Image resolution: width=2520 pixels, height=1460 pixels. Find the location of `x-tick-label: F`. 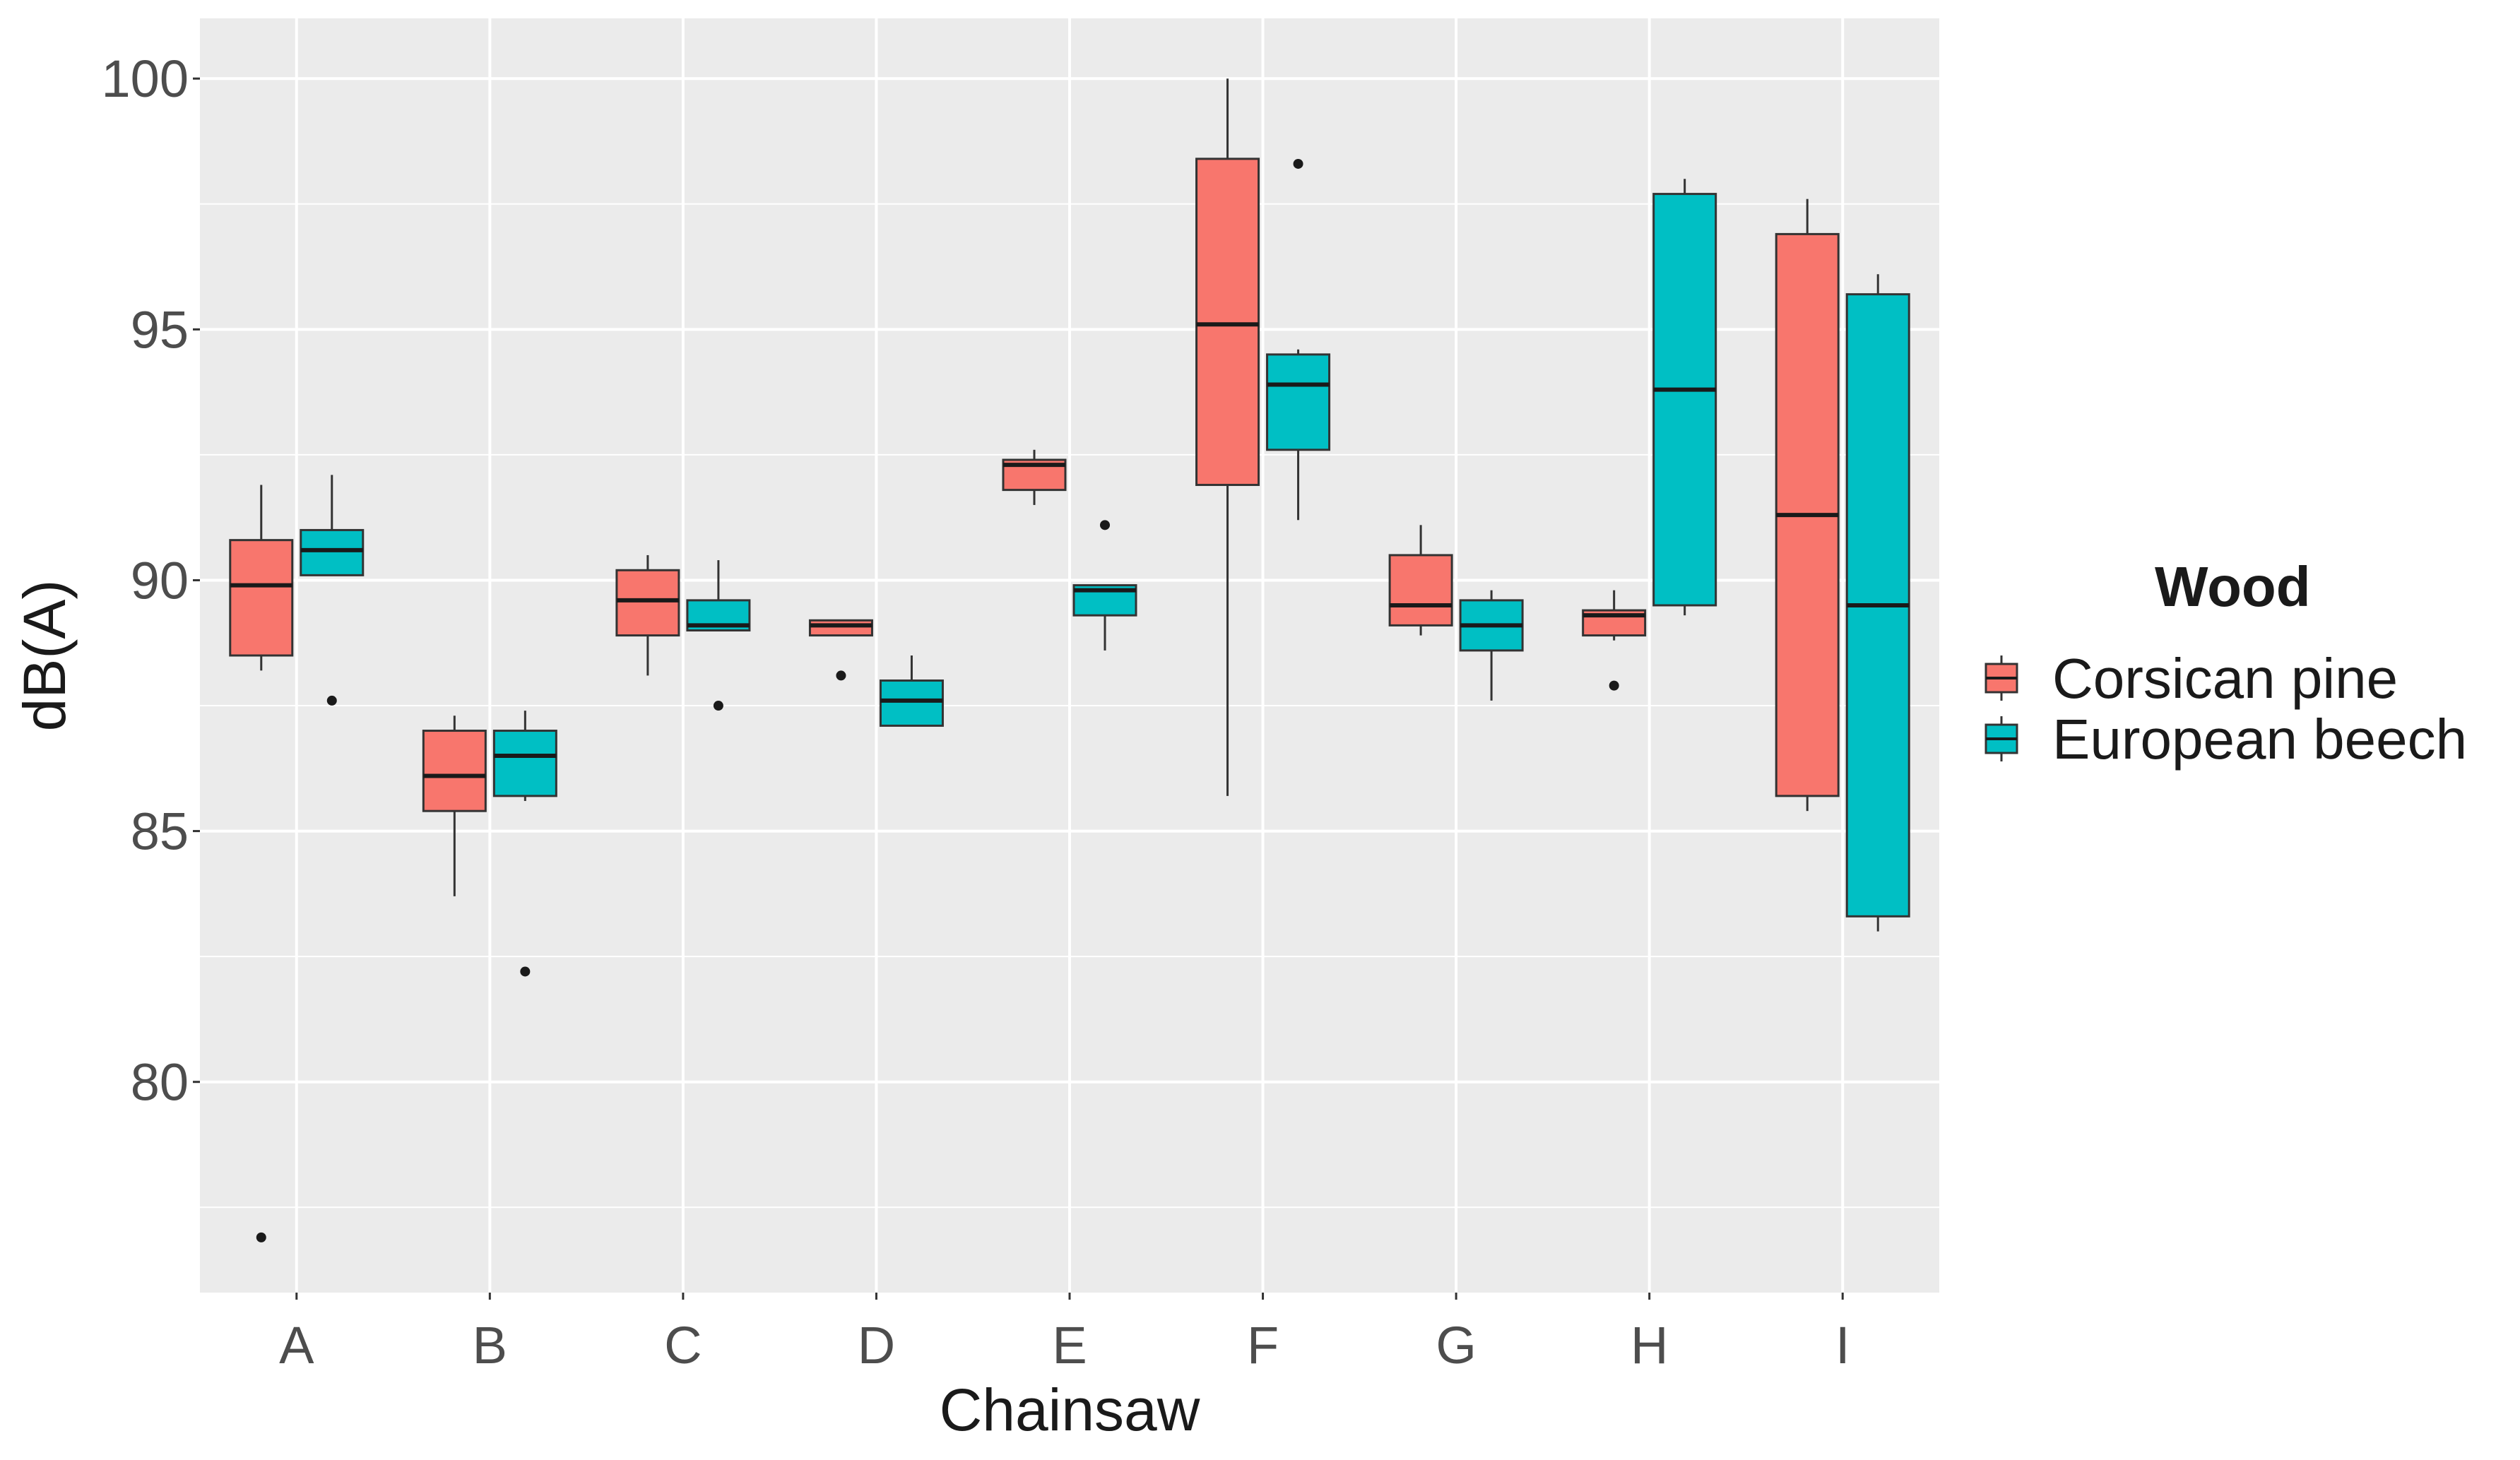

x-tick-label: F is located at coordinates (1263, 1345).